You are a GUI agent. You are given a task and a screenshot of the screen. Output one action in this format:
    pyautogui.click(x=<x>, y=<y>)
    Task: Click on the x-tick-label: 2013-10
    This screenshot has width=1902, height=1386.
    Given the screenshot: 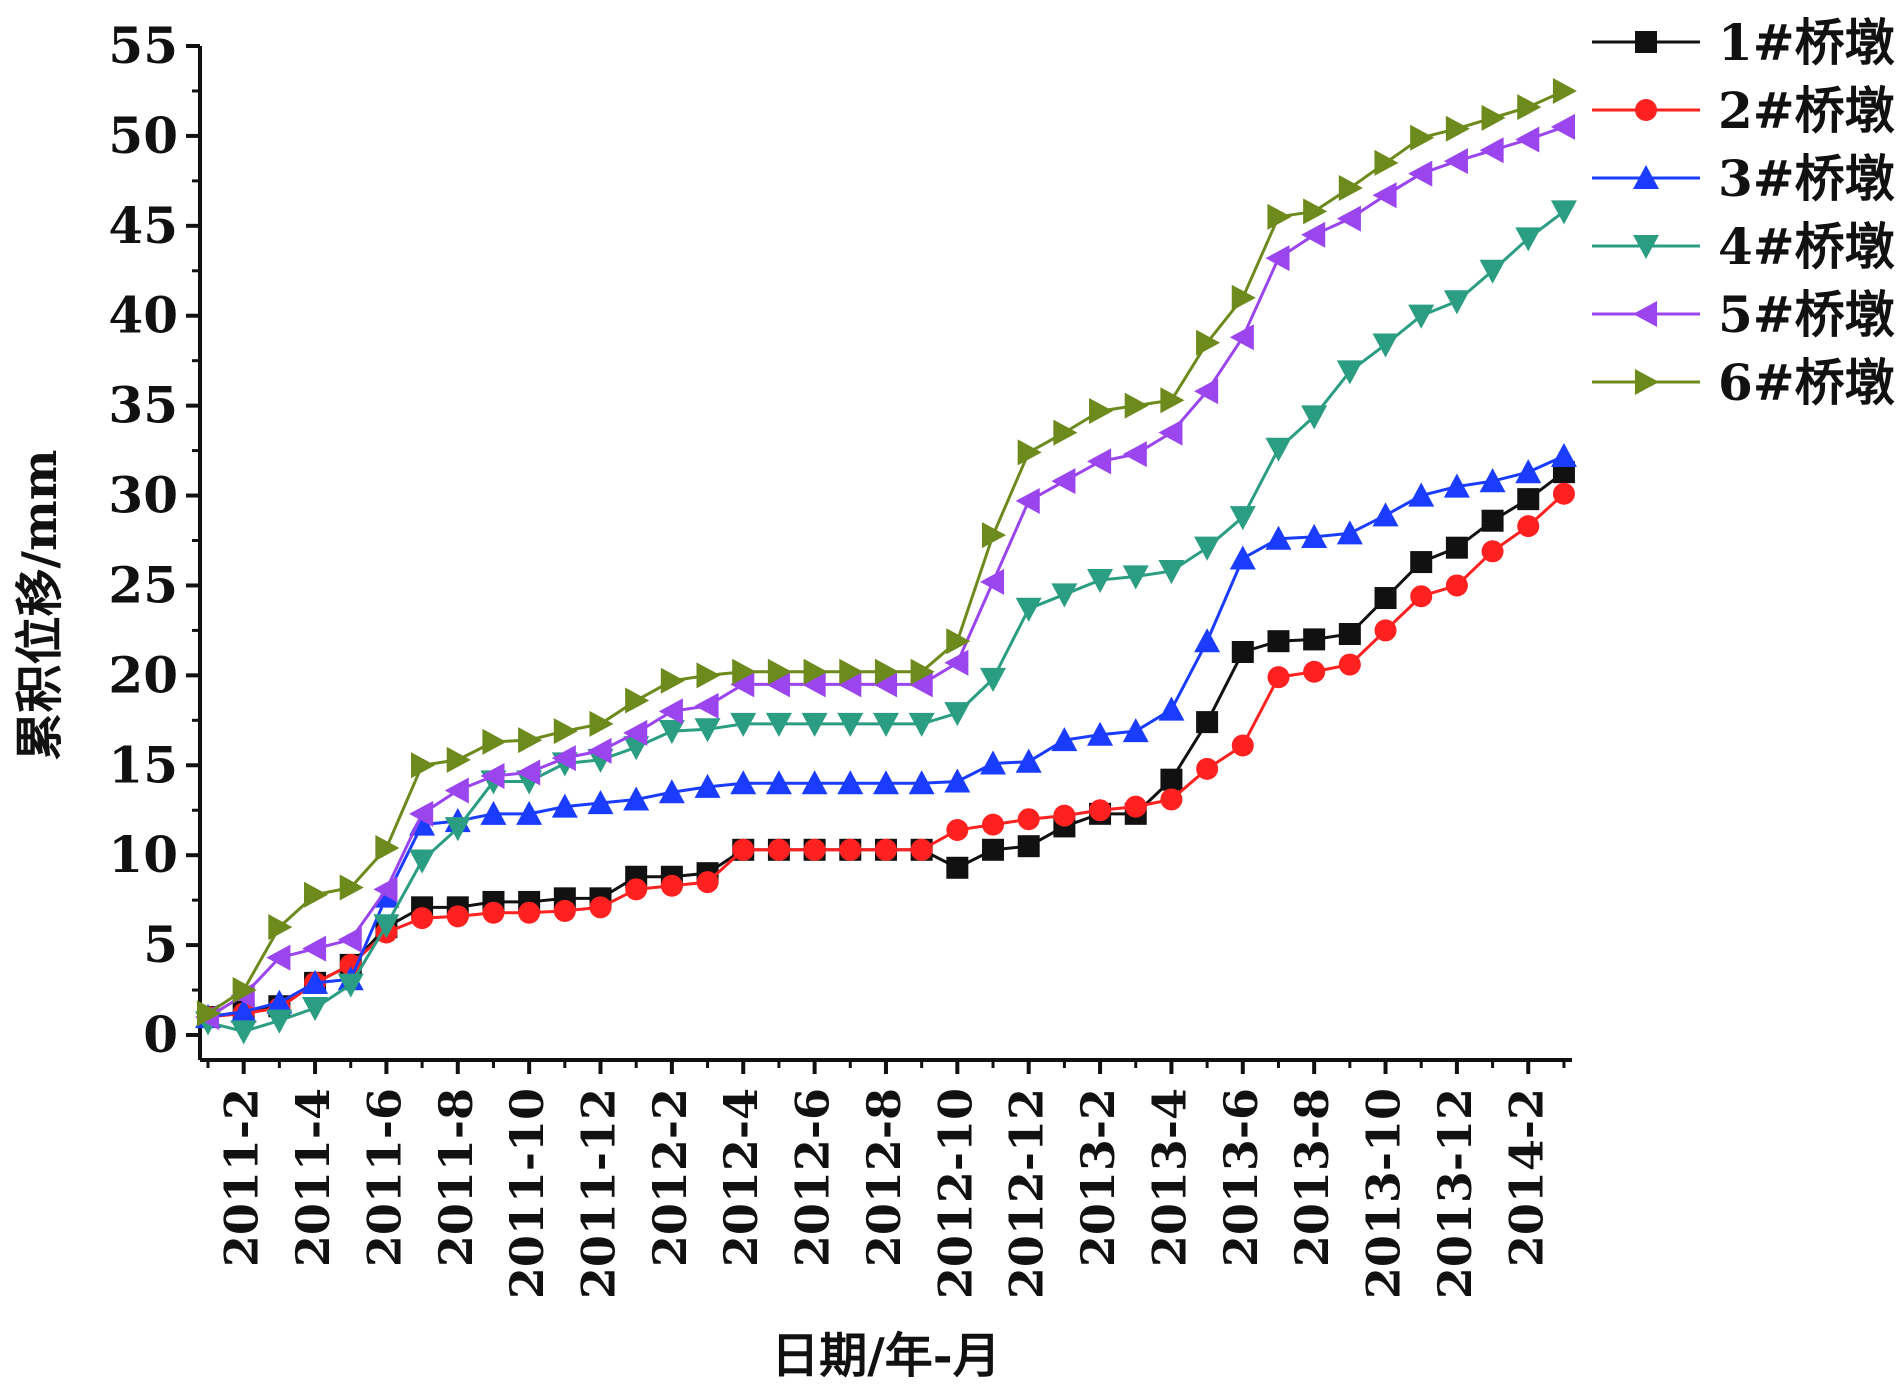 What is the action you would take?
    pyautogui.click(x=1384, y=1193)
    